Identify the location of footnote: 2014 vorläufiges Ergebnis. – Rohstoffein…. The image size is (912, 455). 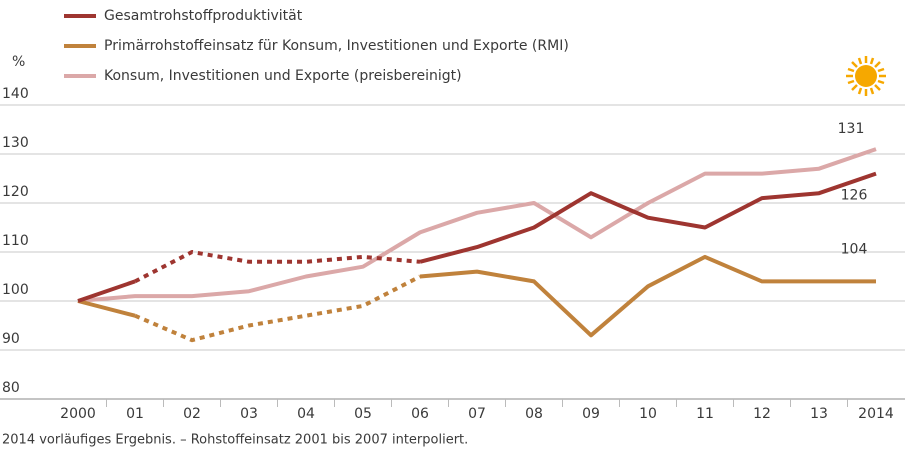
(235, 440).